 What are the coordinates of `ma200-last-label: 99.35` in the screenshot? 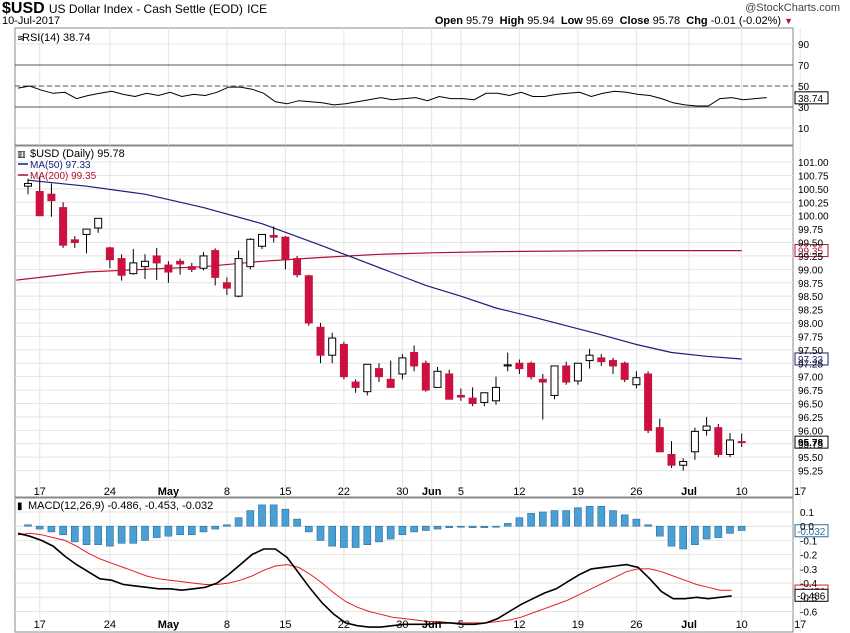 It's located at (810, 252).